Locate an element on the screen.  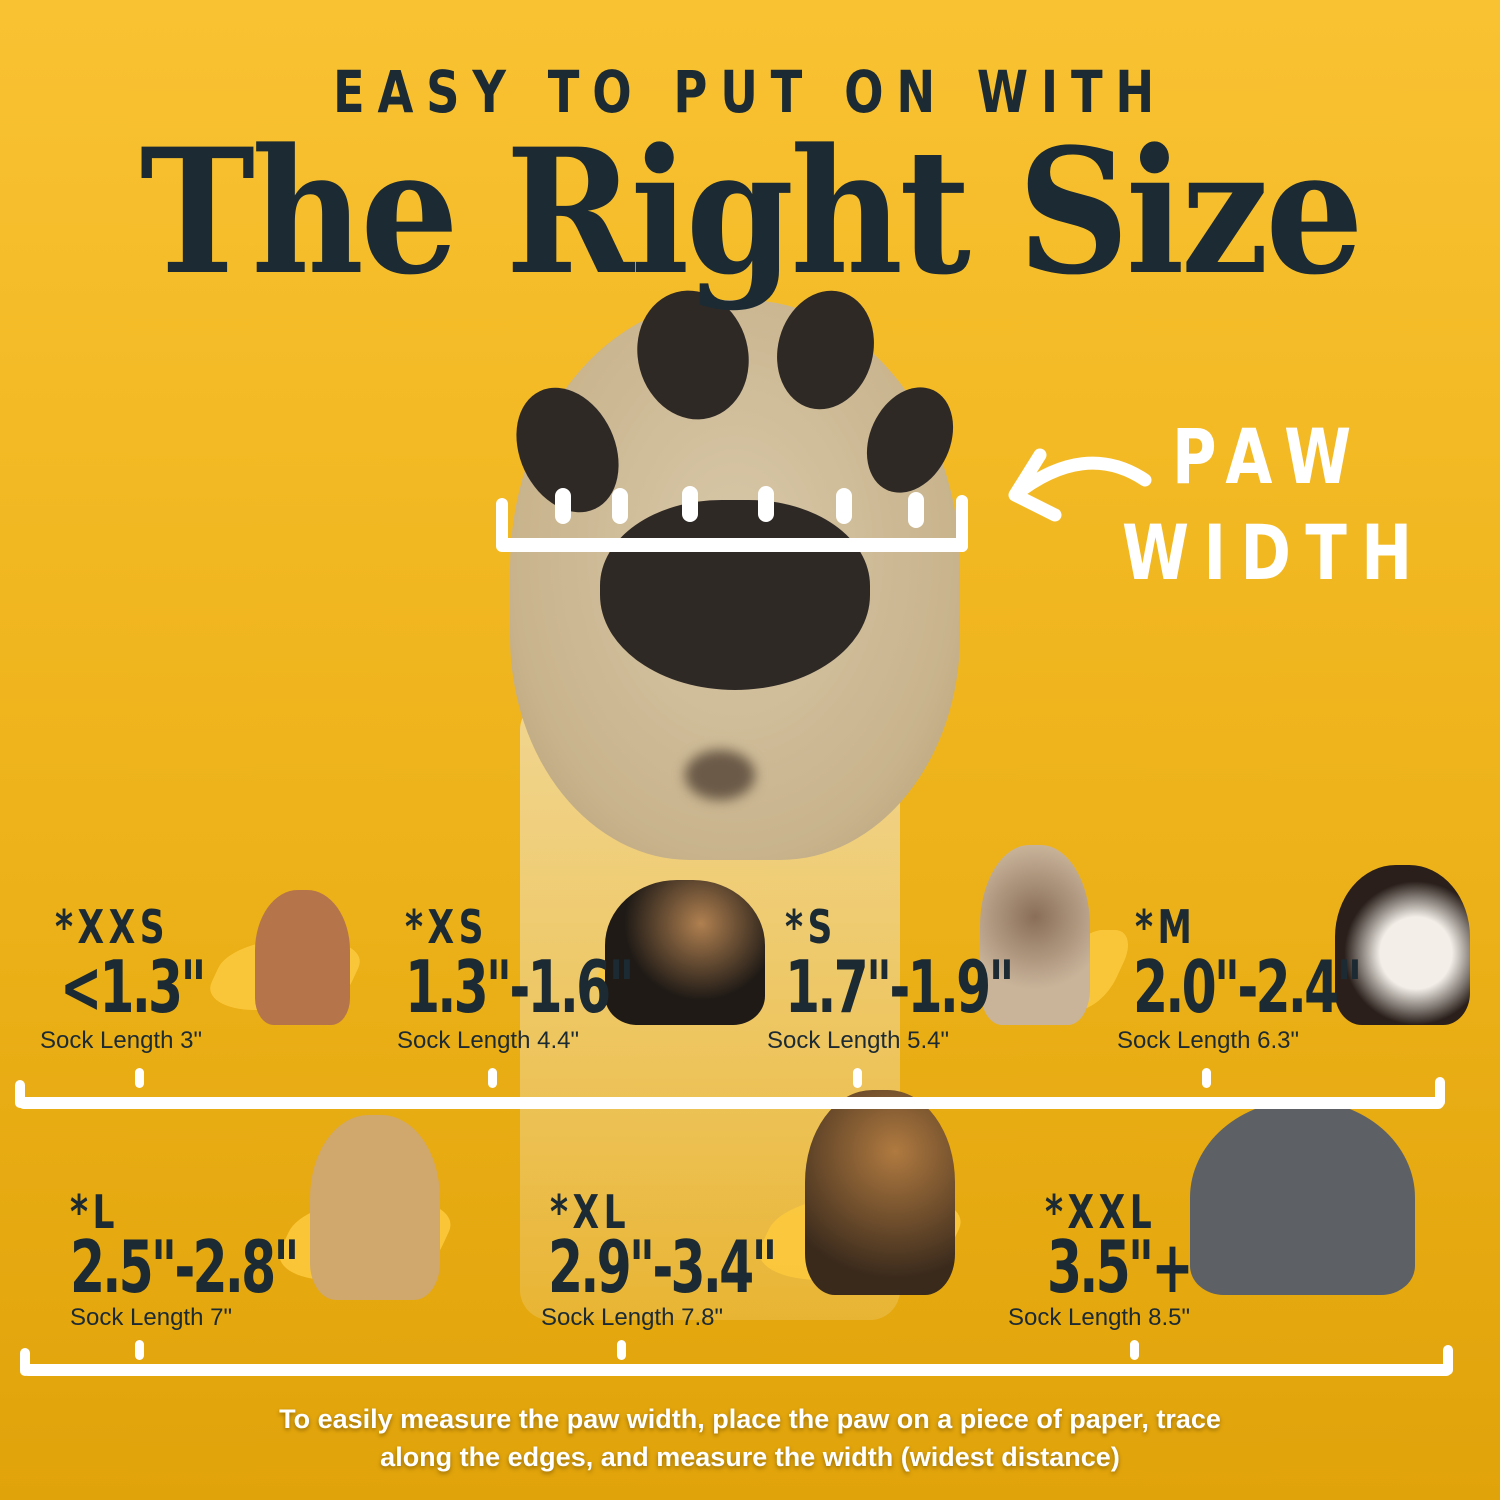
french-bulldog-image is located at coordinates (1035, 935).